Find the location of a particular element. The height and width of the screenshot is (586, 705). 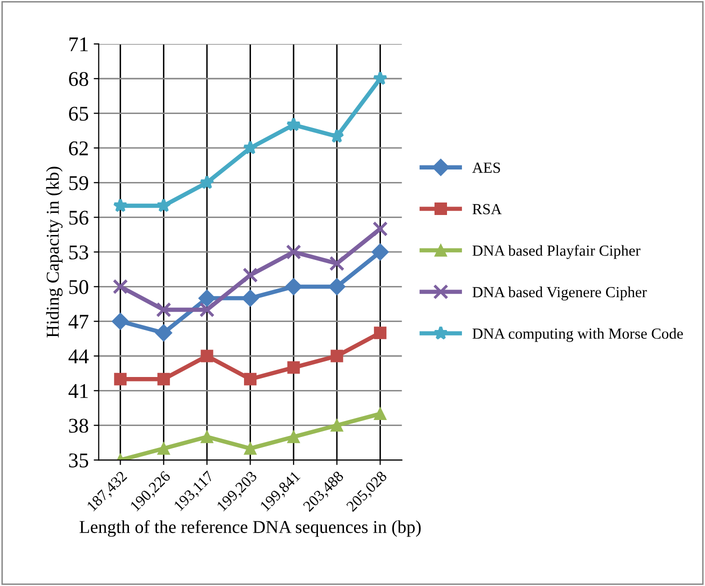

x-axis-title: Length of the reference DNA sequences in (bp) is located at coordinates (250, 528).